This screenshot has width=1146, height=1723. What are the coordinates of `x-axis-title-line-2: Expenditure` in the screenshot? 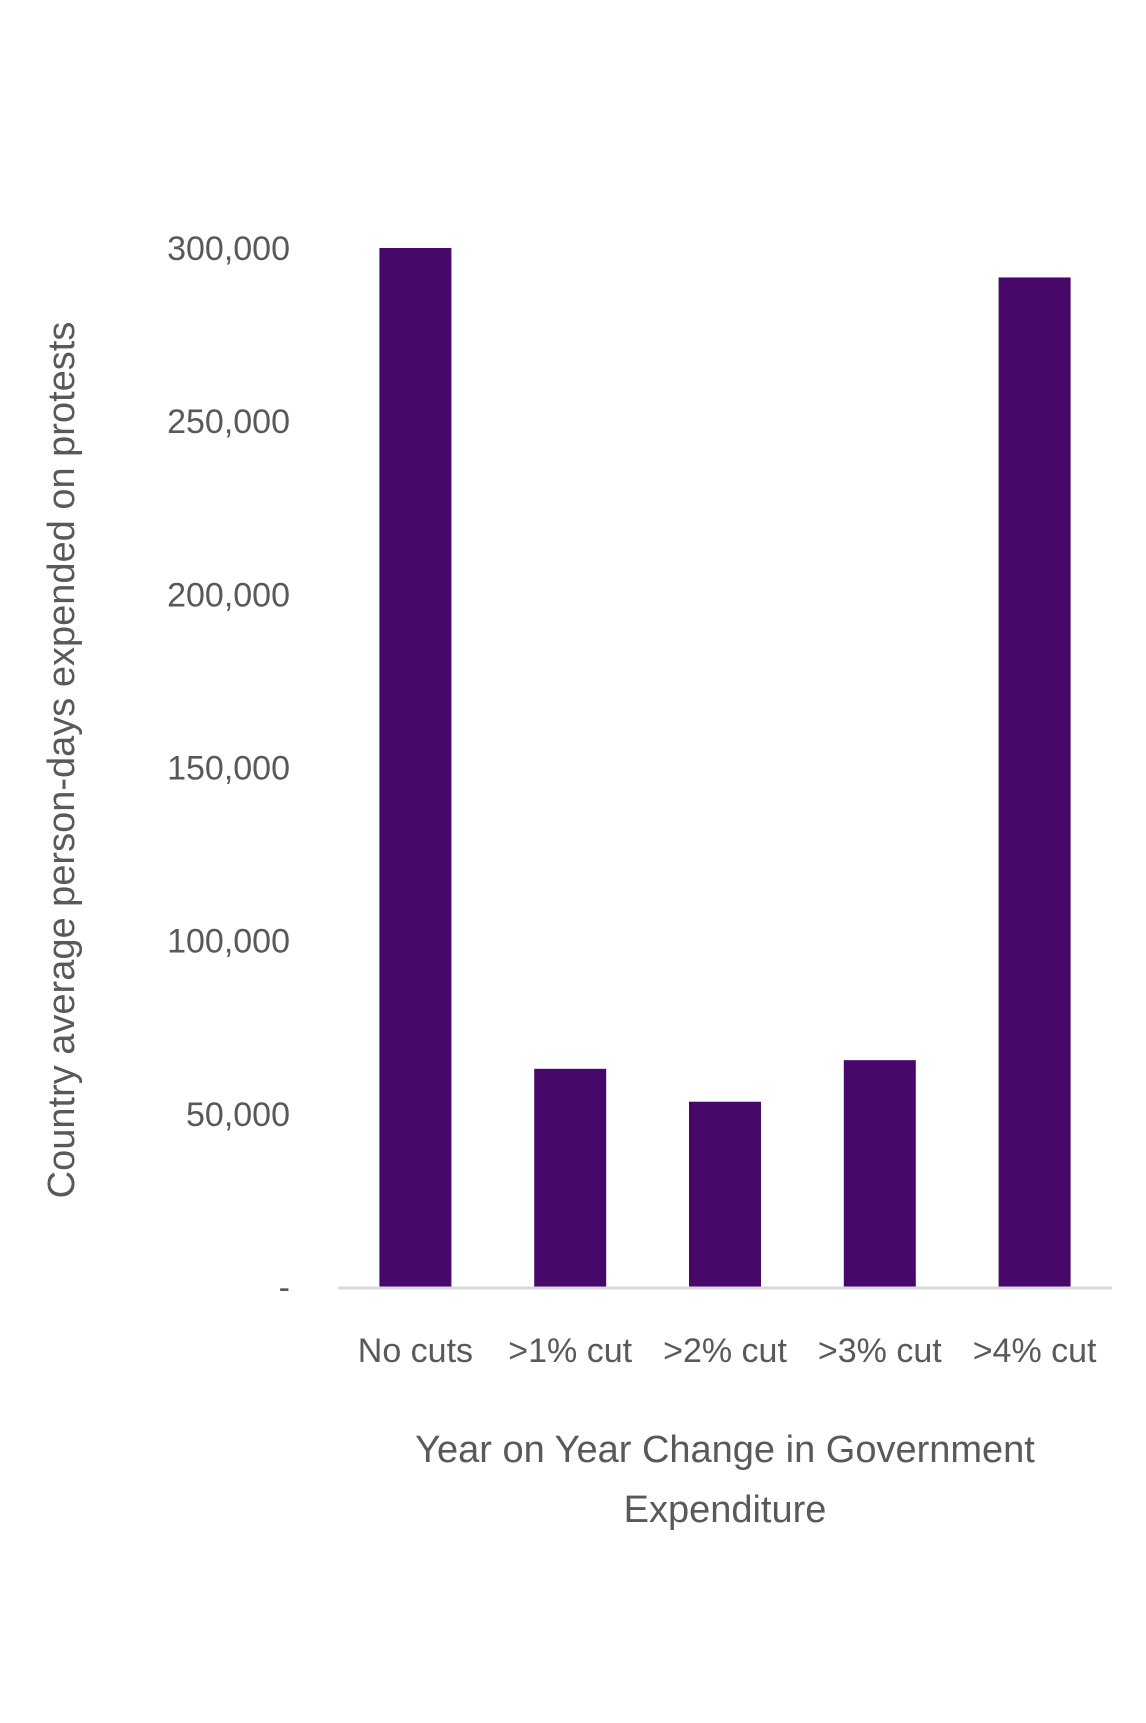 It's located at (725, 1510).